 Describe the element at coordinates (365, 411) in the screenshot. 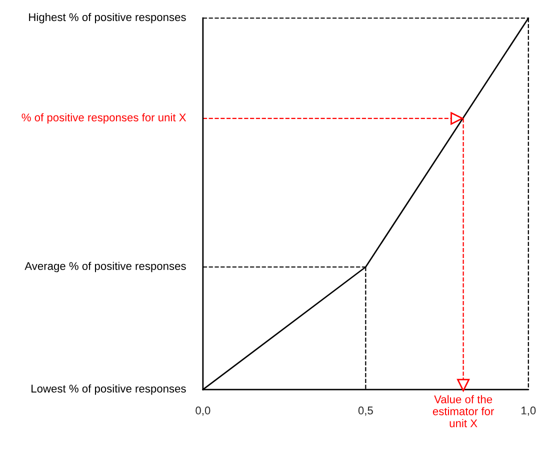

I see `x-tick-label: 0,5` at that location.